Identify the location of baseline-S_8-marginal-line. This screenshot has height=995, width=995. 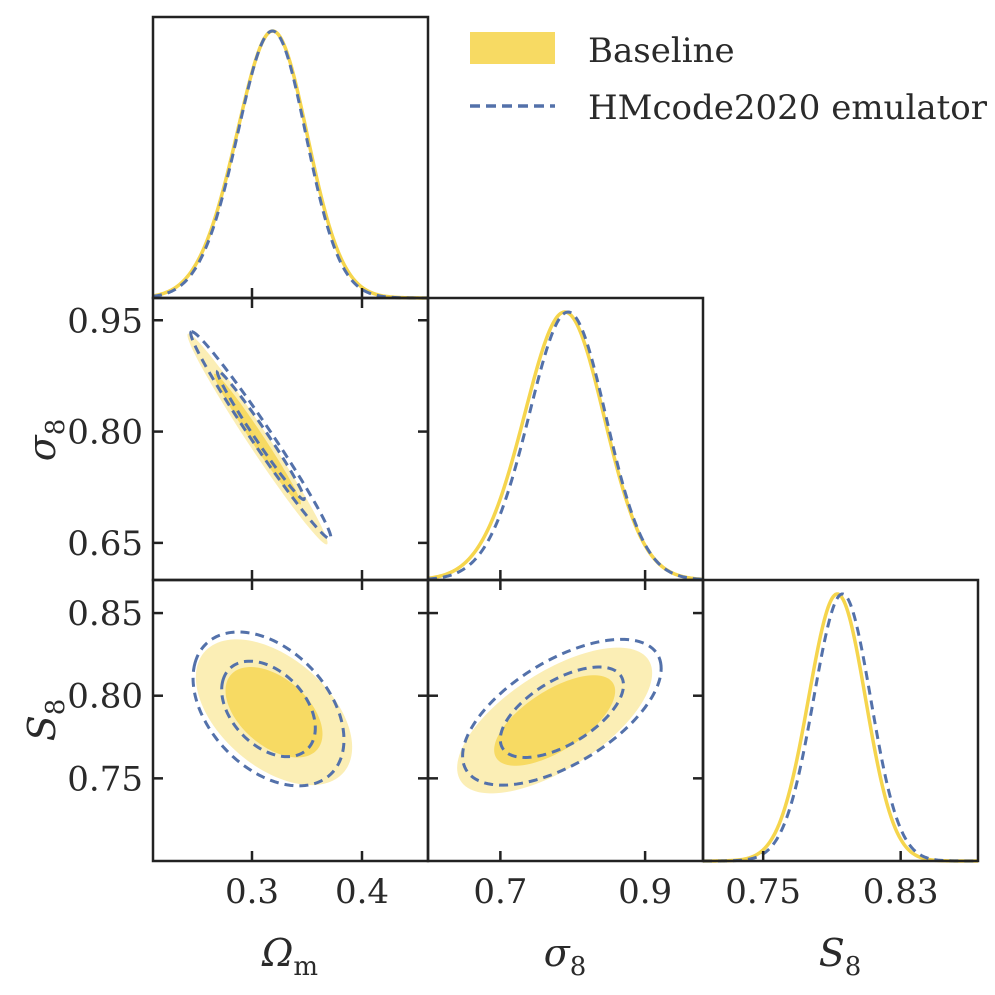
(840, 727).